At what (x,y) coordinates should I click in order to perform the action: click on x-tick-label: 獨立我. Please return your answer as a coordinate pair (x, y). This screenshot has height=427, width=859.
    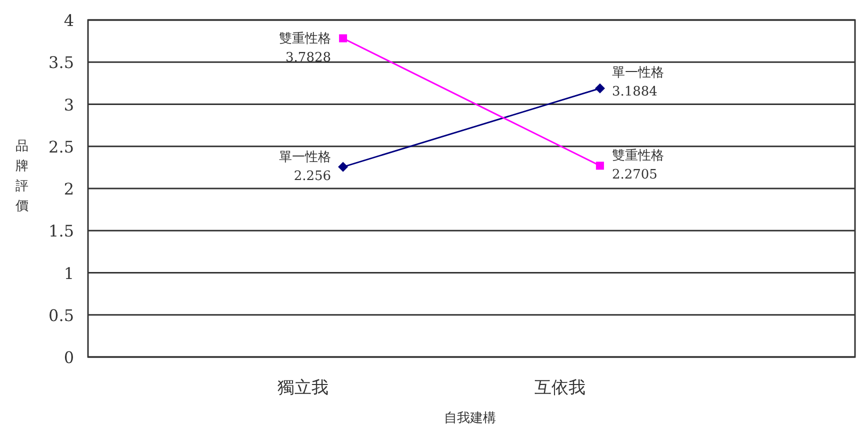
    Looking at the image, I should click on (303, 388).